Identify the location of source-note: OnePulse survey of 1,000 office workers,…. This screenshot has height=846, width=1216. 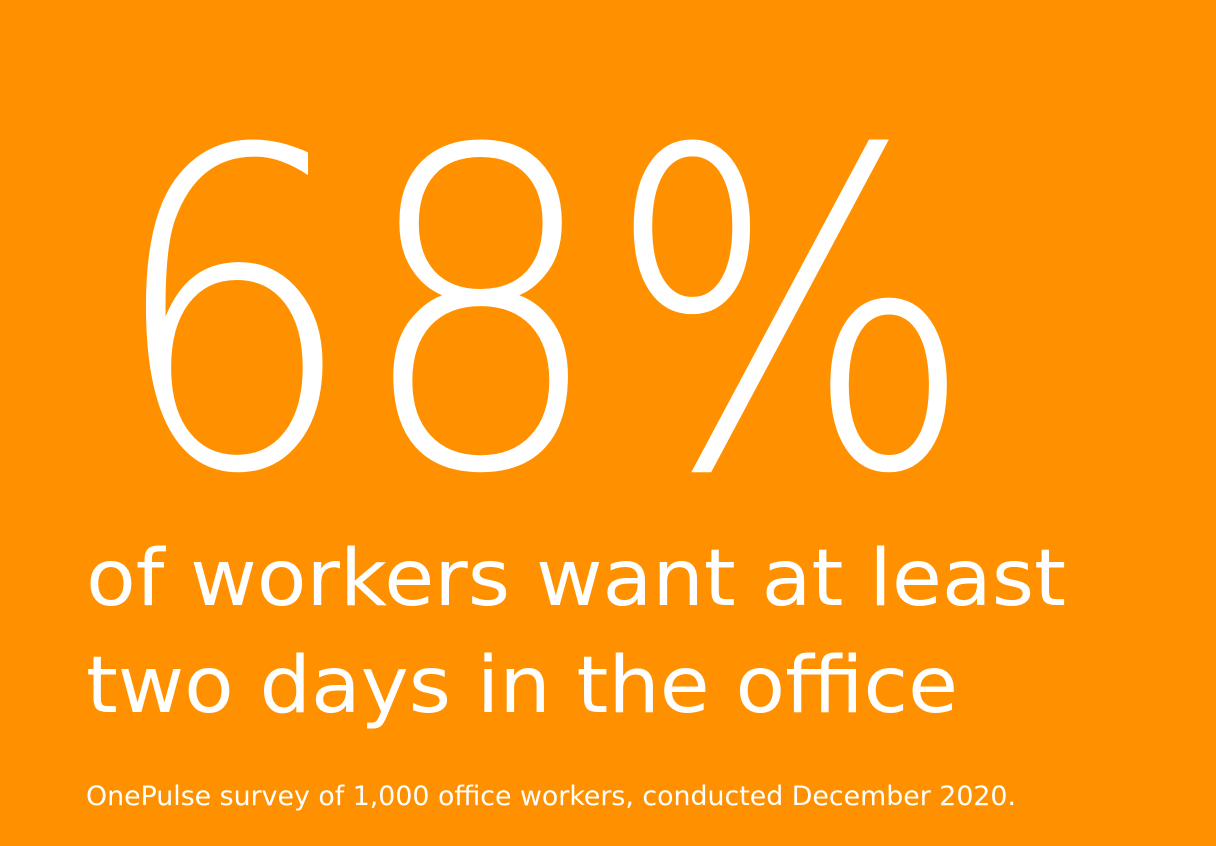
(551, 796).